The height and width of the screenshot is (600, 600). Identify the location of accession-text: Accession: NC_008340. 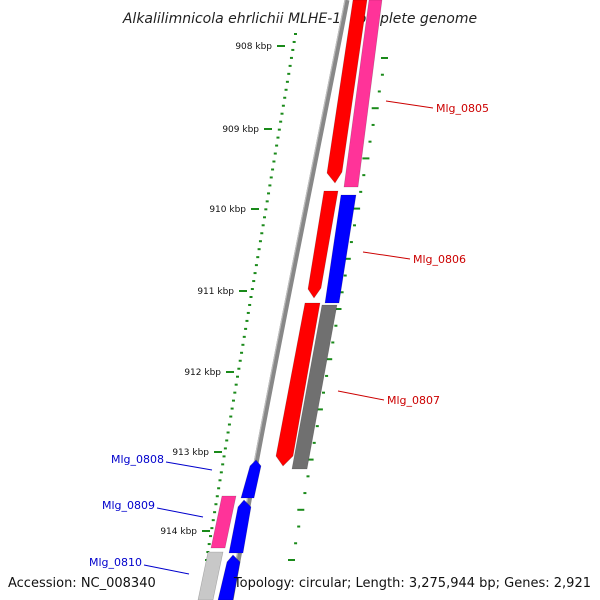
(82, 583).